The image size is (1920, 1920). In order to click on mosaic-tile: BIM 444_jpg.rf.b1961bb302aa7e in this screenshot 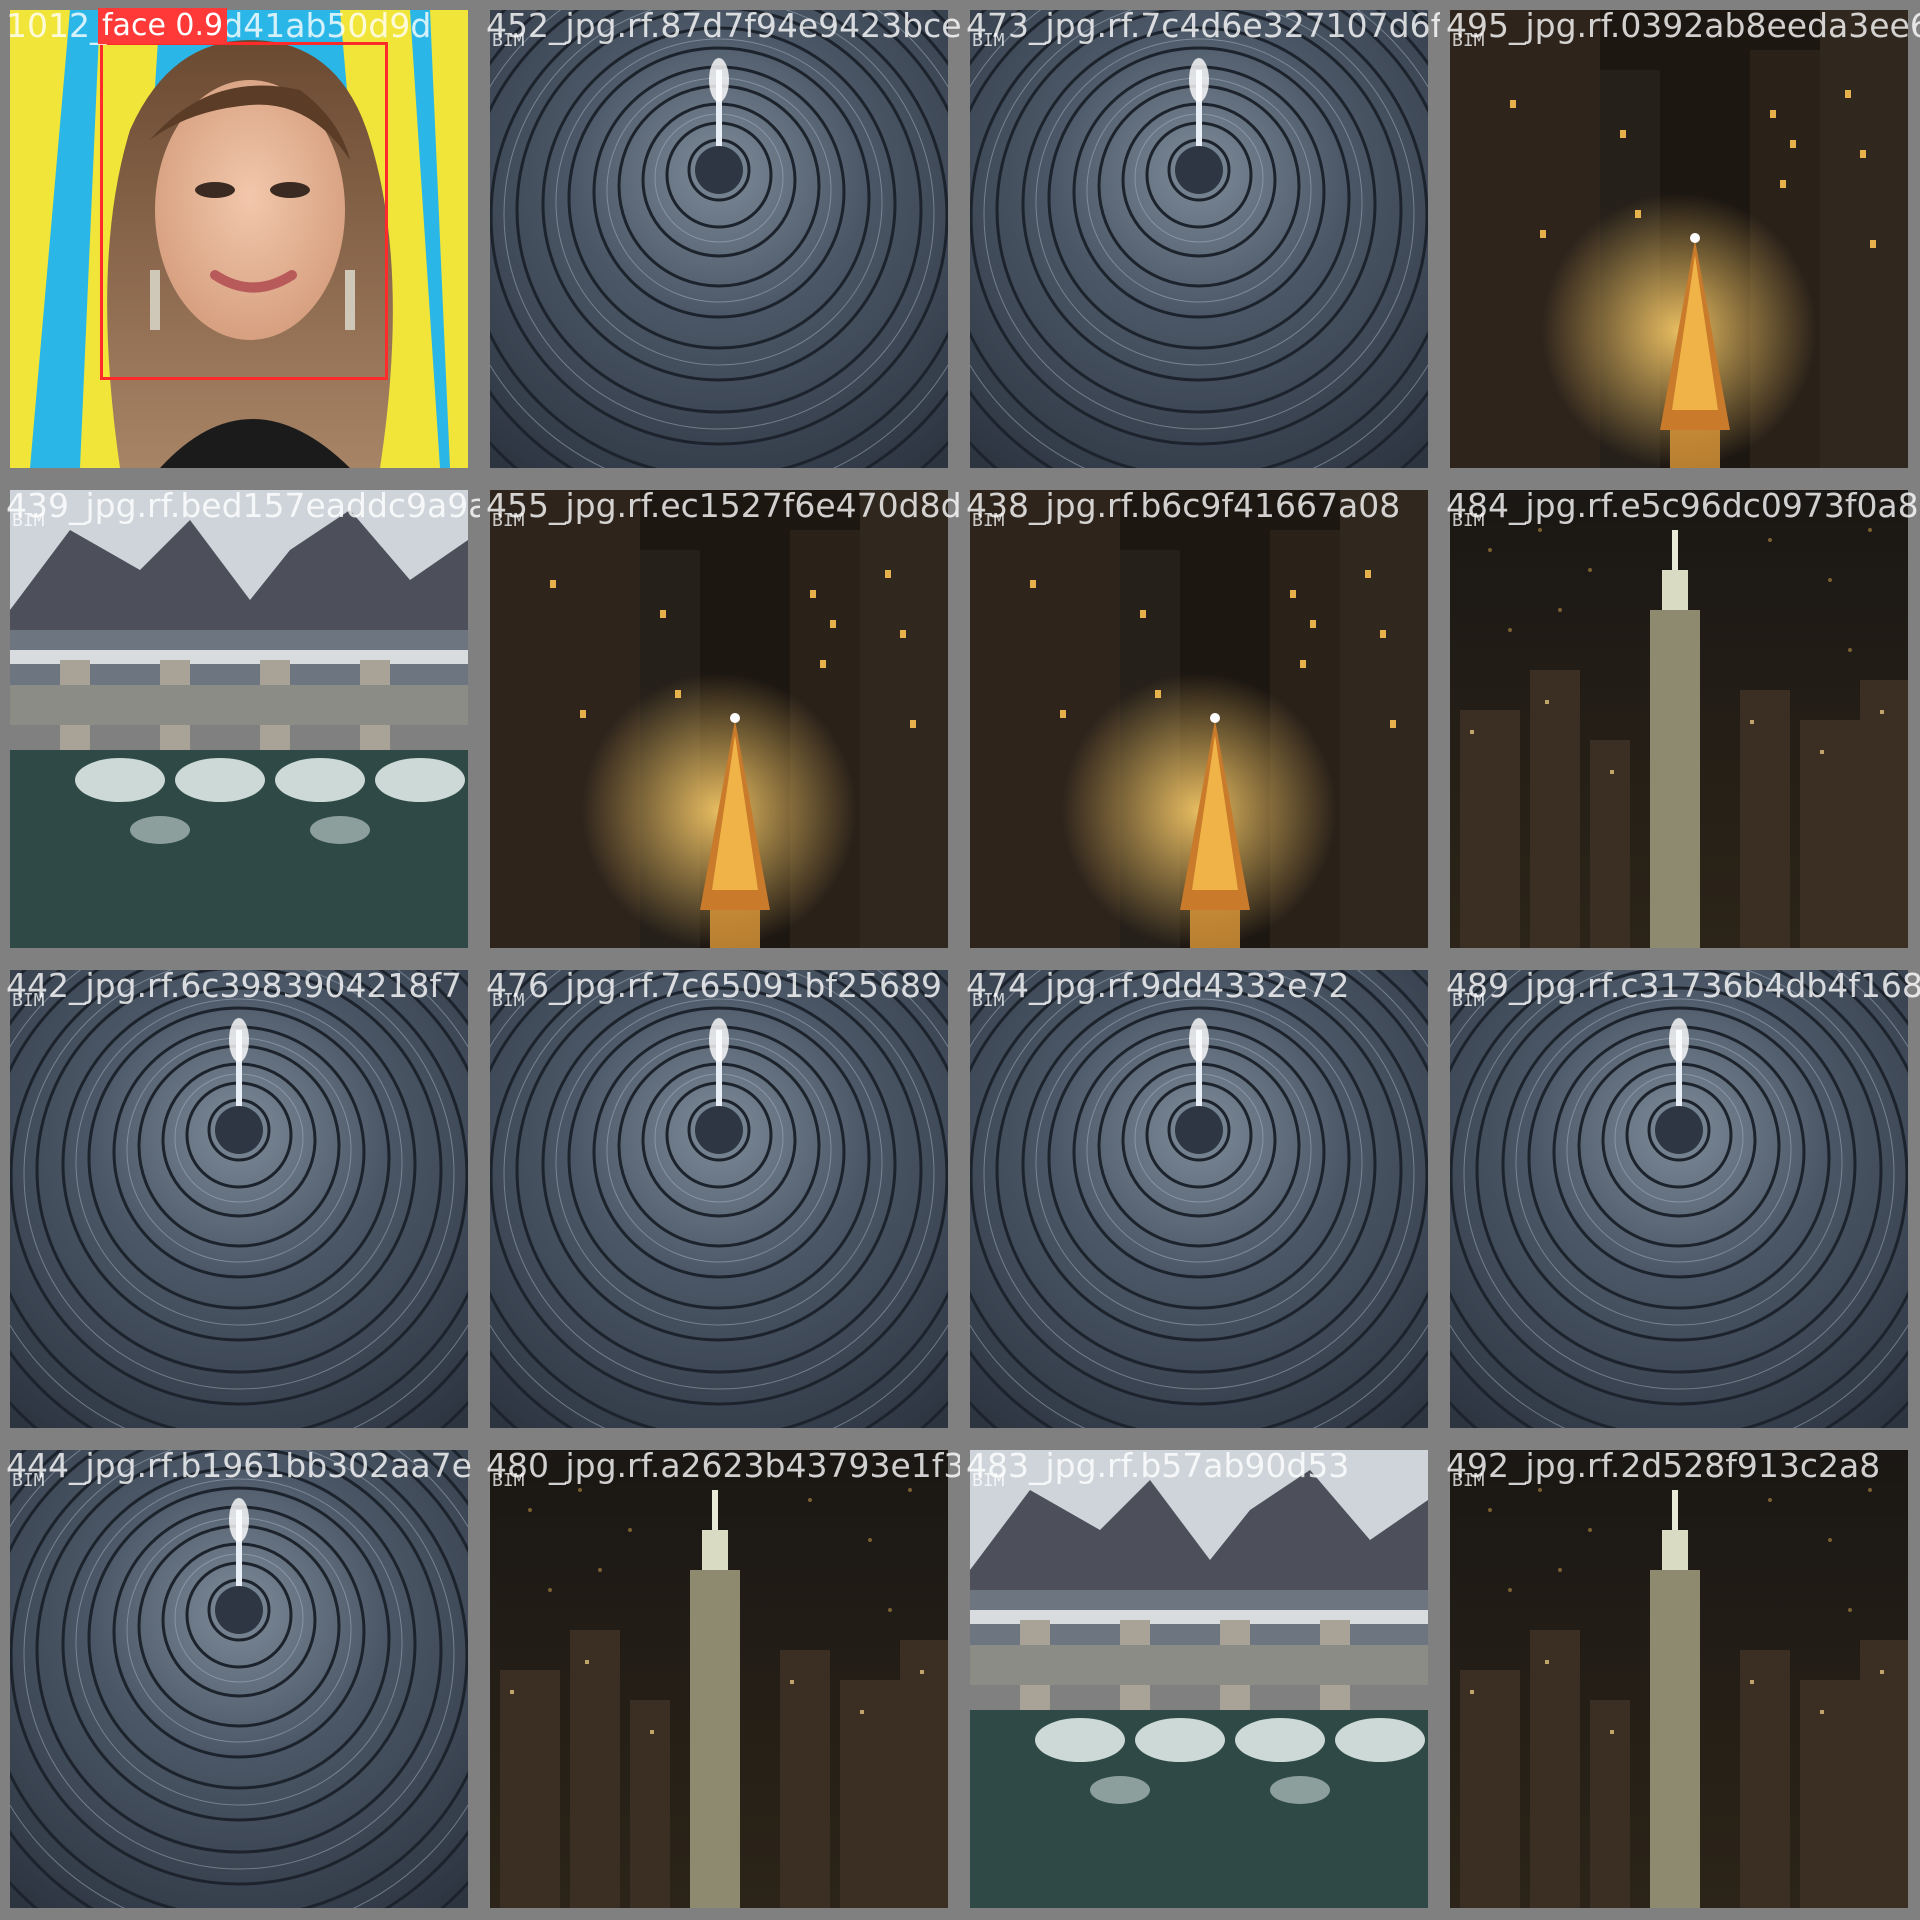, I will do `click(240, 1680)`.